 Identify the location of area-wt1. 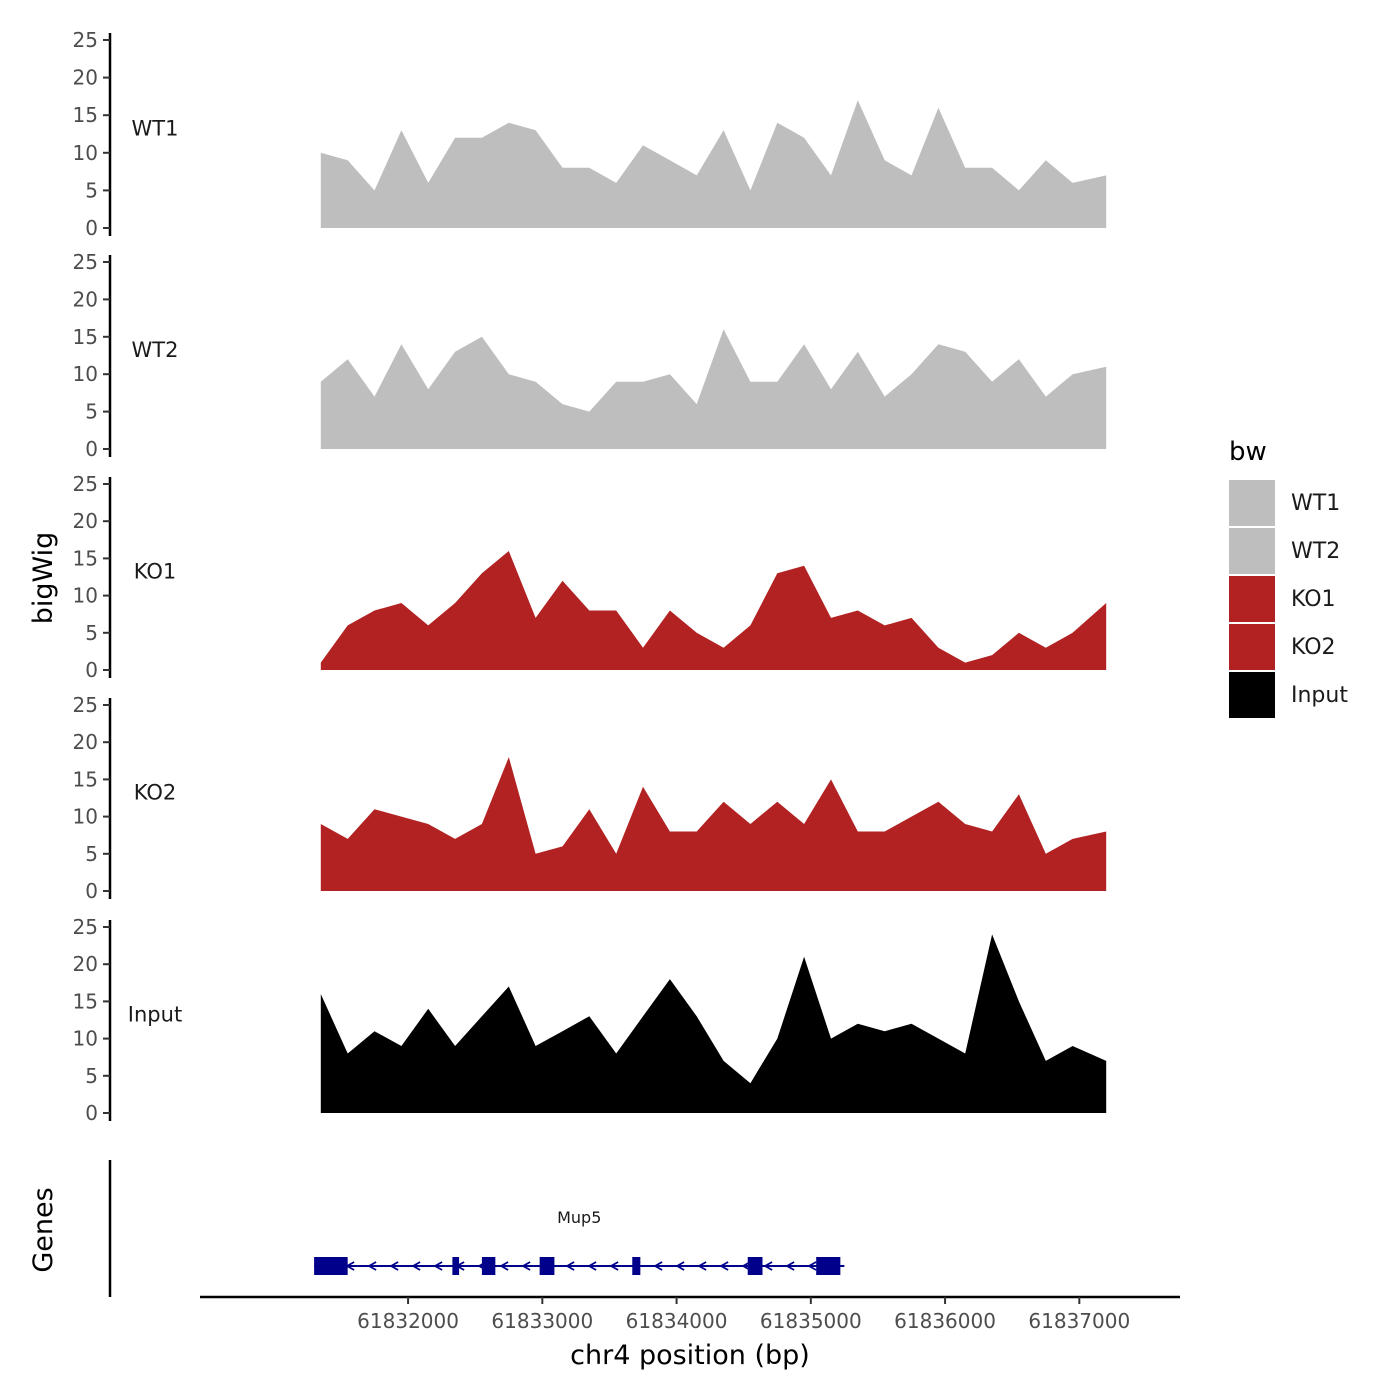
(713, 164).